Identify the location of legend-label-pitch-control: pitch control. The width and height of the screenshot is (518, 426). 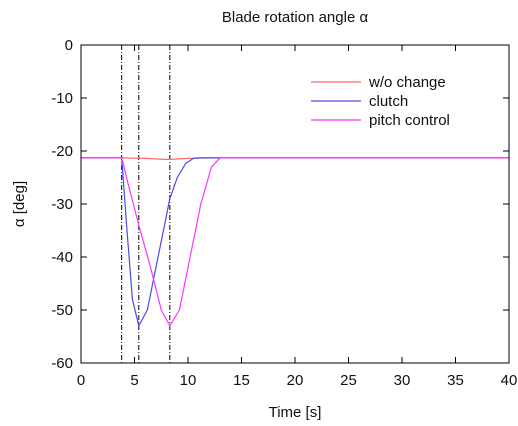
(409, 120).